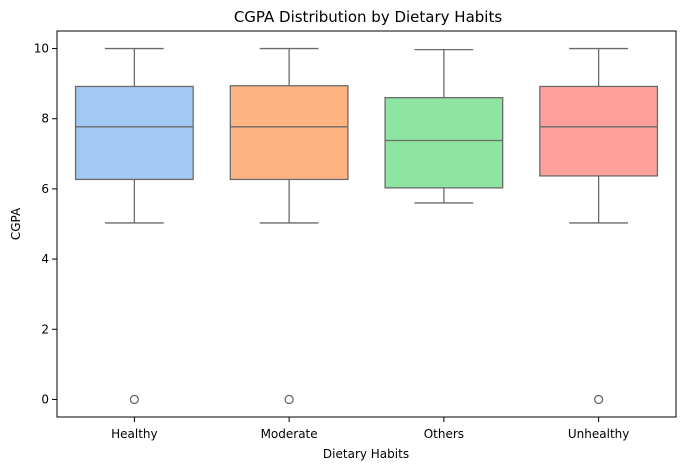 The width and height of the screenshot is (686, 470). Describe the element at coordinates (598, 434) in the screenshot. I see `x-tick-label: Unhealthy` at that location.